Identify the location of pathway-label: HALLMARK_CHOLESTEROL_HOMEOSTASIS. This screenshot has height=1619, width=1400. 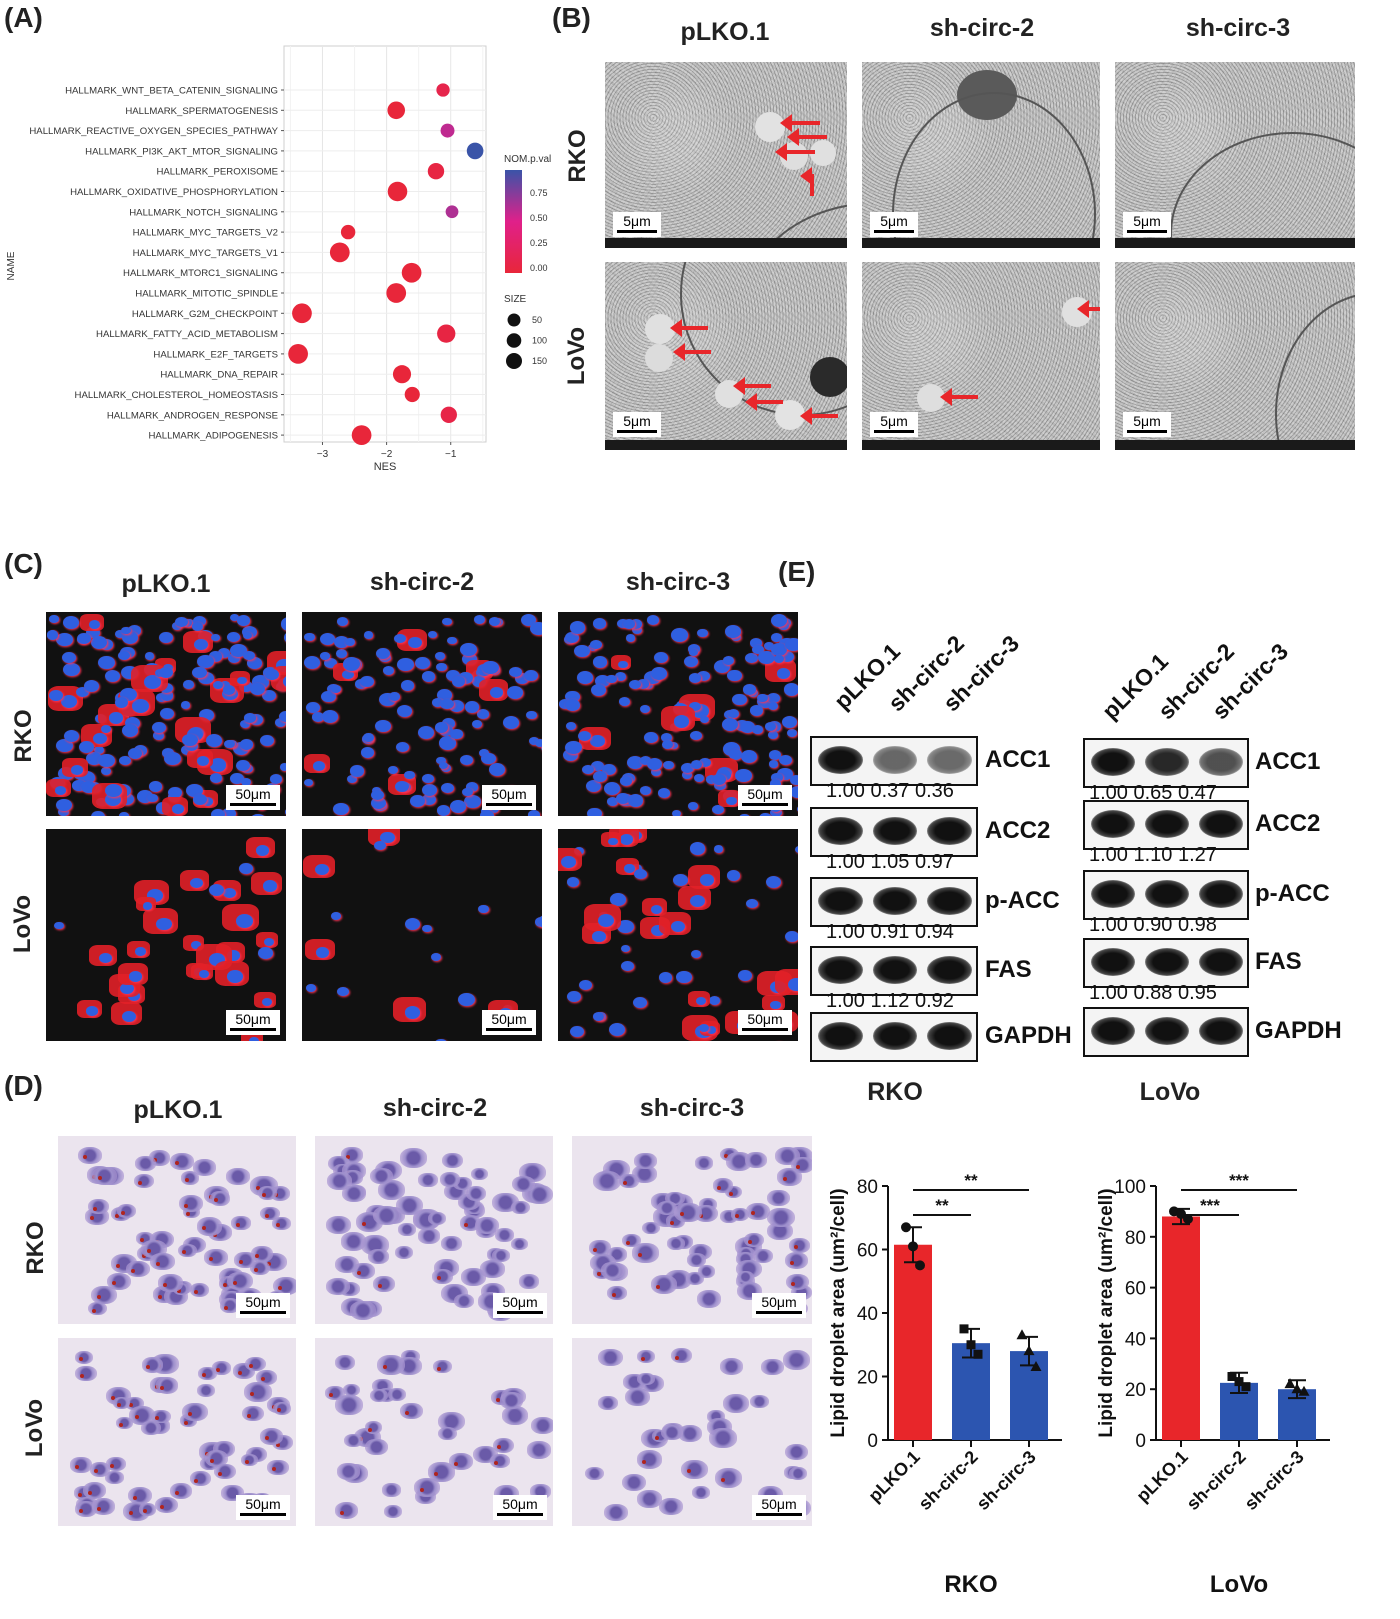
(176, 395).